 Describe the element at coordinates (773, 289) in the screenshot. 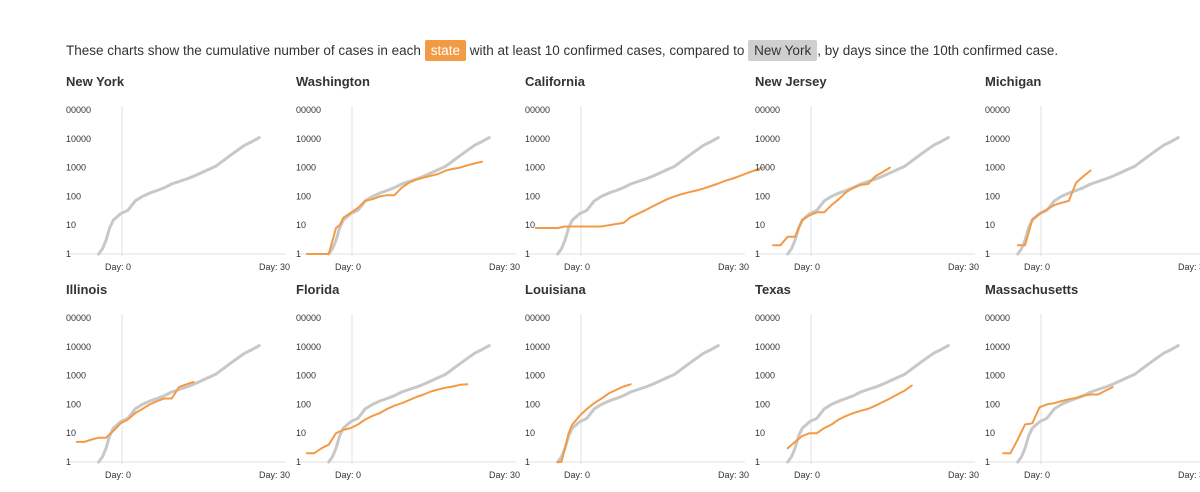

I see `panel-title: Texas` at that location.